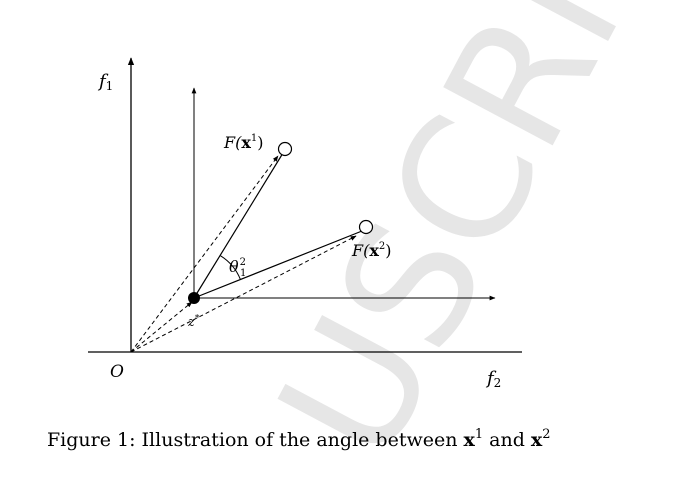 The width and height of the screenshot is (689, 480). I want to click on point-F-x2, so click(366, 227).